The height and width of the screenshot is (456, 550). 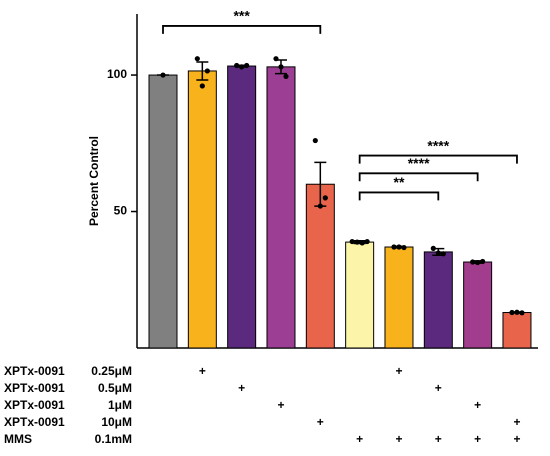 I want to click on y-tick-label: 100, so click(x=117, y=74).